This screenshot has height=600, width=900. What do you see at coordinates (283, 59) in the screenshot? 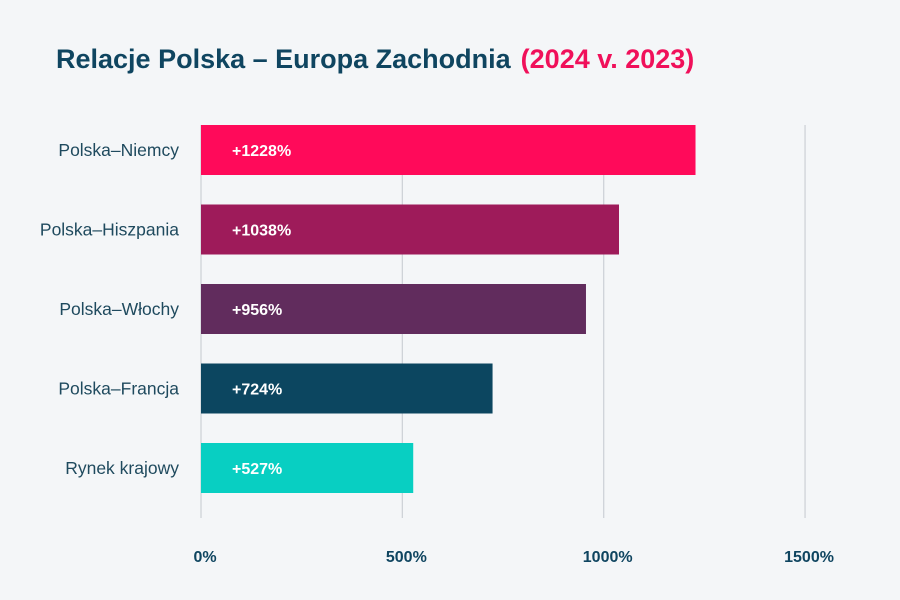
I see `chart-title-main: Relacje Polska – Europa Zachodnia` at bounding box center [283, 59].